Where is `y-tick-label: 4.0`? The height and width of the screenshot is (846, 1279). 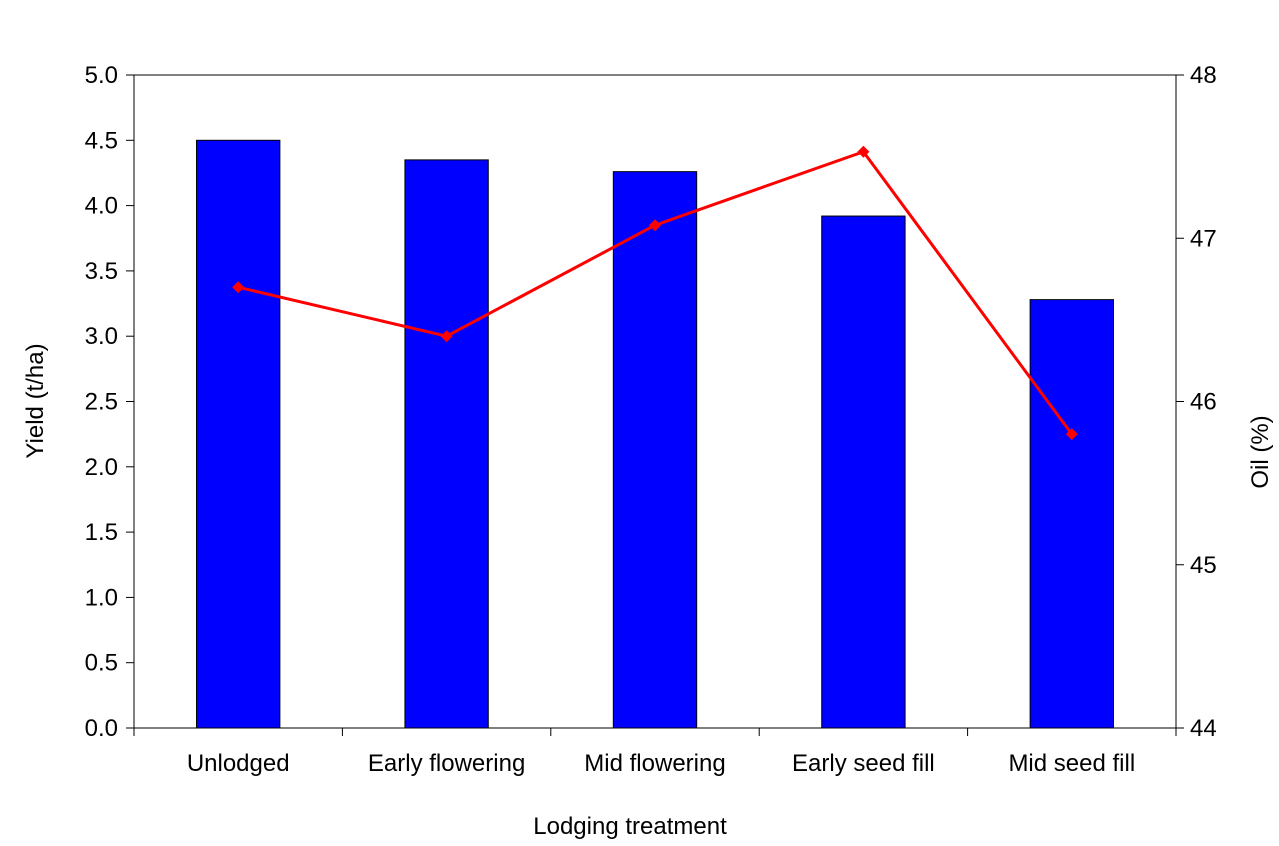 y-tick-label: 4.0 is located at coordinates (101, 206).